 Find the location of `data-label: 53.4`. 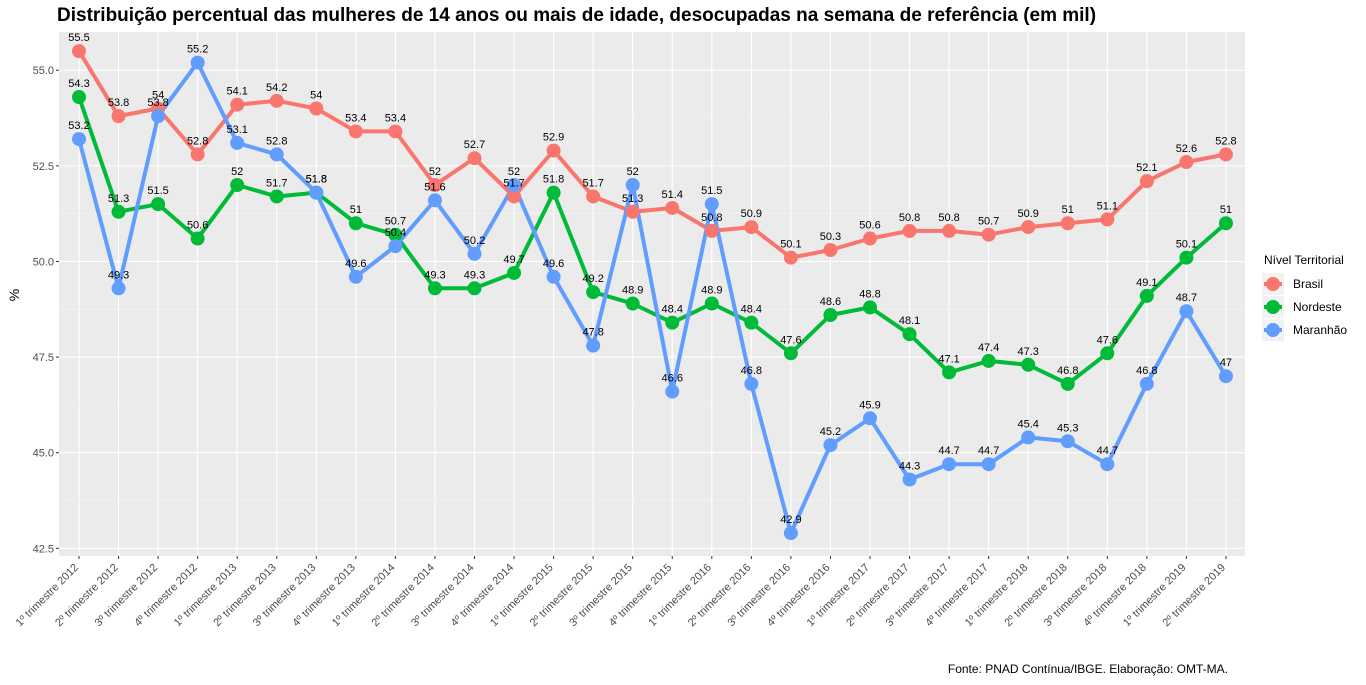

data-label: 53.4 is located at coordinates (355, 118).